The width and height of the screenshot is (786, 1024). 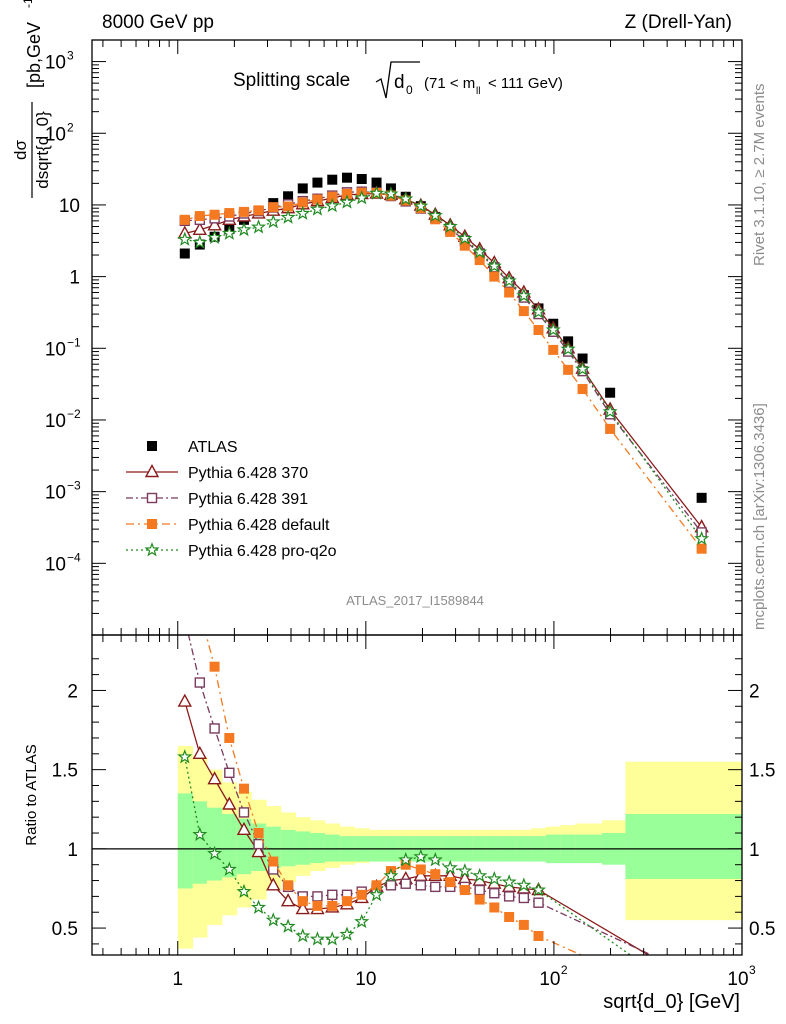 I want to click on rivet-version-label: Rivet 3.1.10, ≥ 2.7M events, so click(x=759, y=175).